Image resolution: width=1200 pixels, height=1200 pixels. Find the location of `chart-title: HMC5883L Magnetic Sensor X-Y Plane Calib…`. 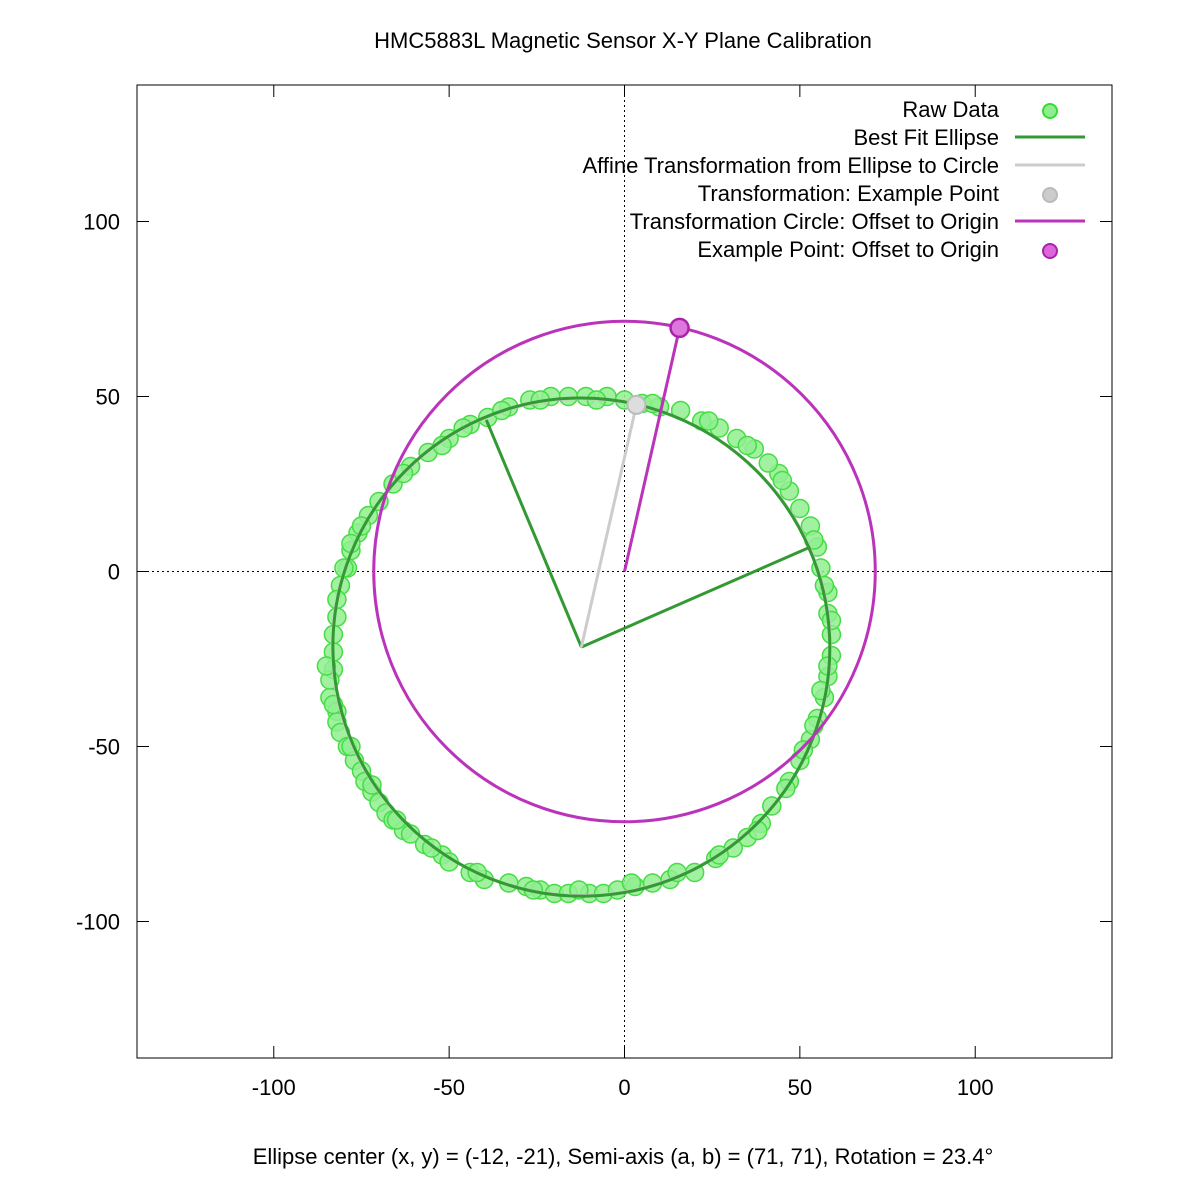

chart-title: HMC5883L Magnetic Sensor X-Y Plane Calib… is located at coordinates (623, 40).